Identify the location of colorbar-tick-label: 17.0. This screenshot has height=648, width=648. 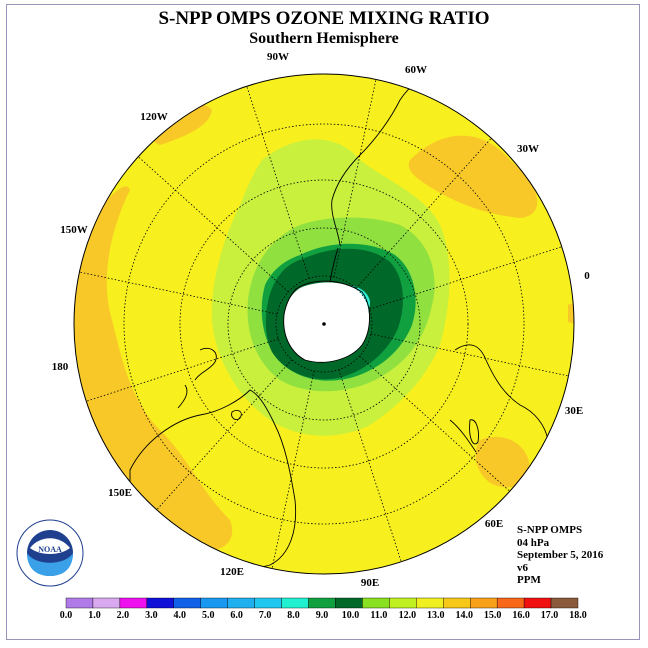
(550, 615).